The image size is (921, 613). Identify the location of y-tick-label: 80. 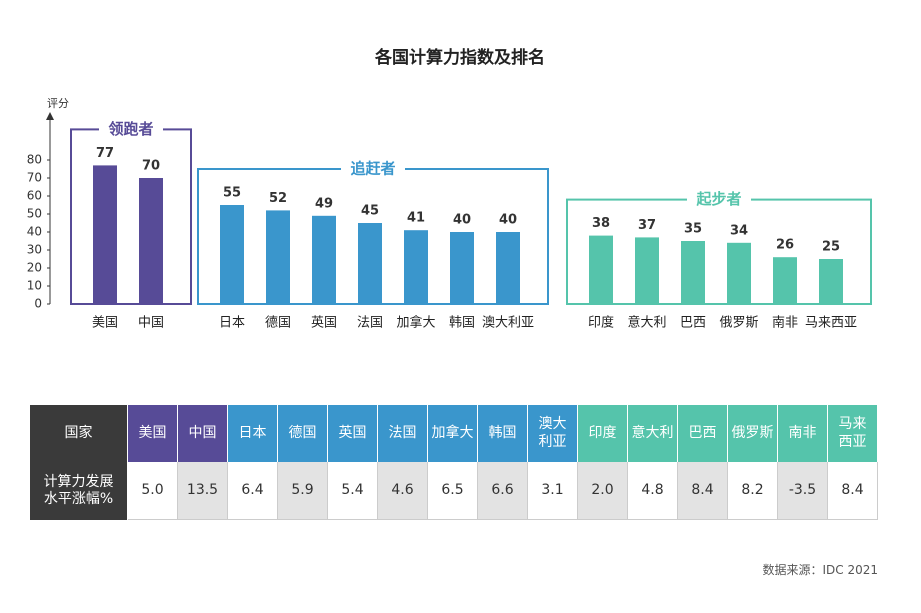
(34, 160).